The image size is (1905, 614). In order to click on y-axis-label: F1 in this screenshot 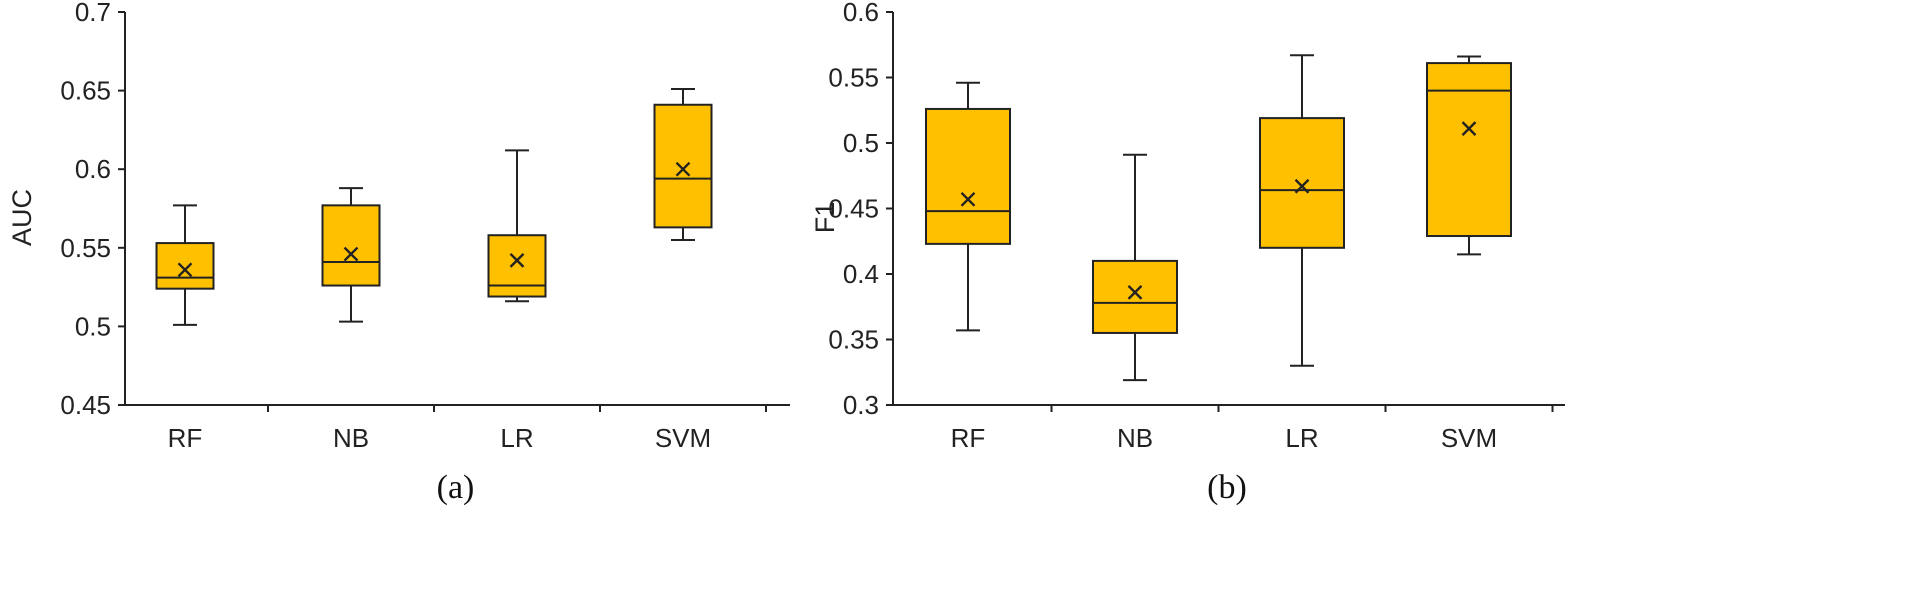, I will do `click(825, 218)`.